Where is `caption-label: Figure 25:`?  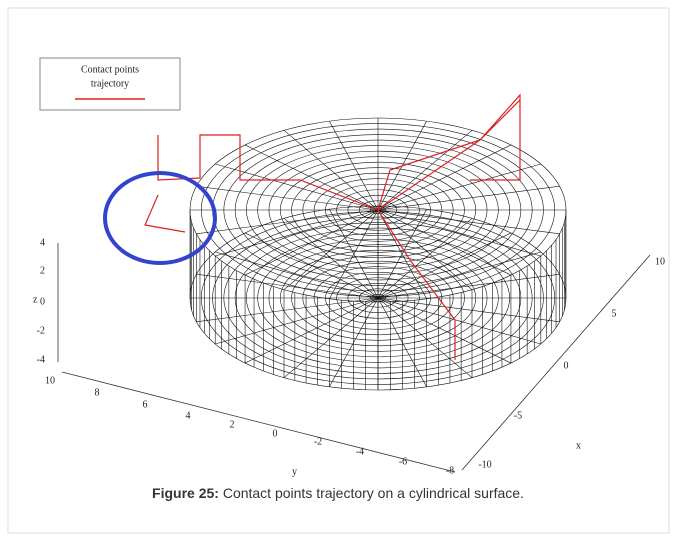 caption-label: Figure 25: is located at coordinates (185, 493).